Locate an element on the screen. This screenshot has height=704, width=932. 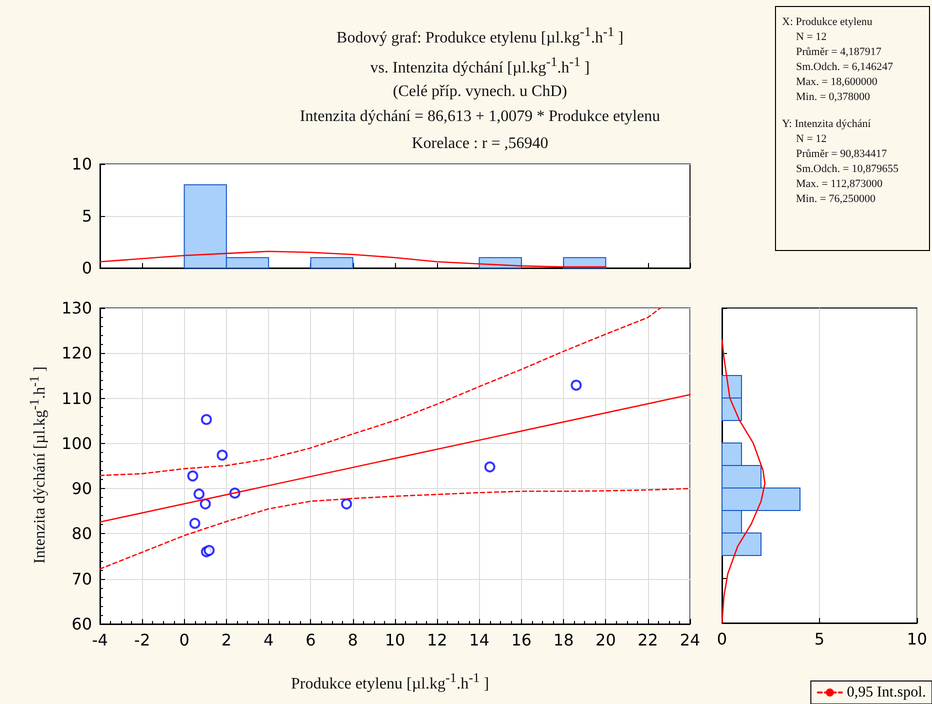
y-tick-label: 10 is located at coordinates (82, 164).